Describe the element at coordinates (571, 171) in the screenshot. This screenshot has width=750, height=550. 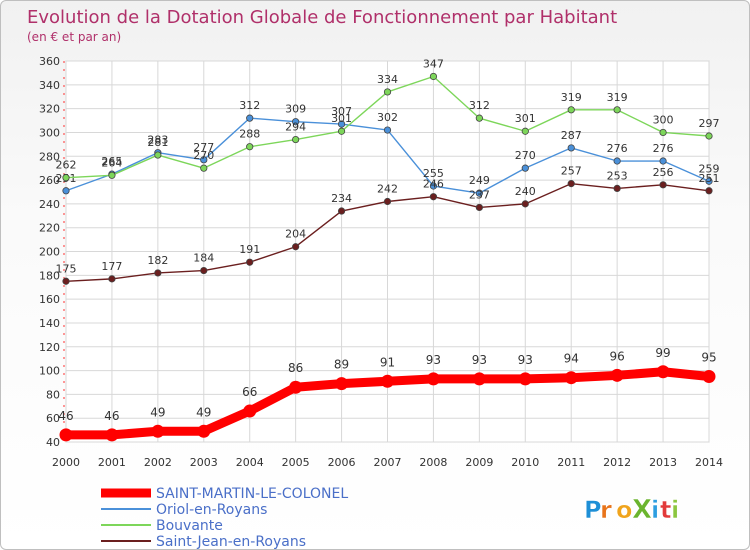
I see `data-label: 257` at that location.